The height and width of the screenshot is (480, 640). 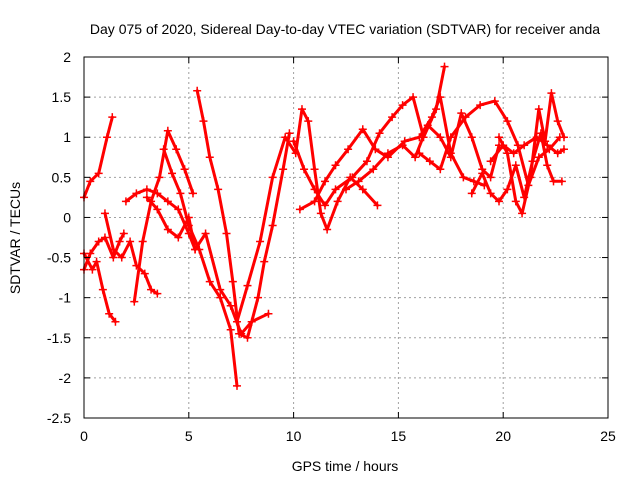 I want to click on y-tick-label: -1, so click(x=65, y=298).